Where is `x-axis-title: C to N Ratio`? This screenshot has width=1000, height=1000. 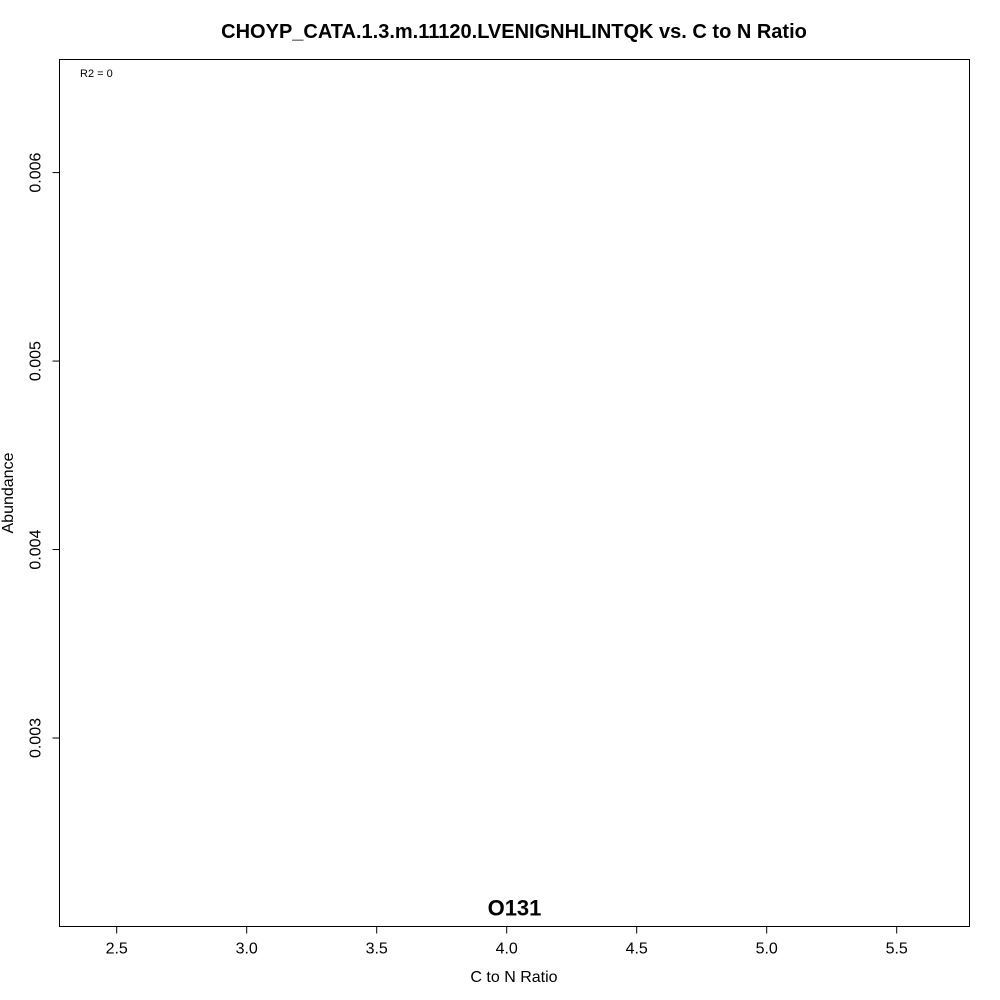
x-axis-title: C to N Ratio is located at coordinates (513, 977).